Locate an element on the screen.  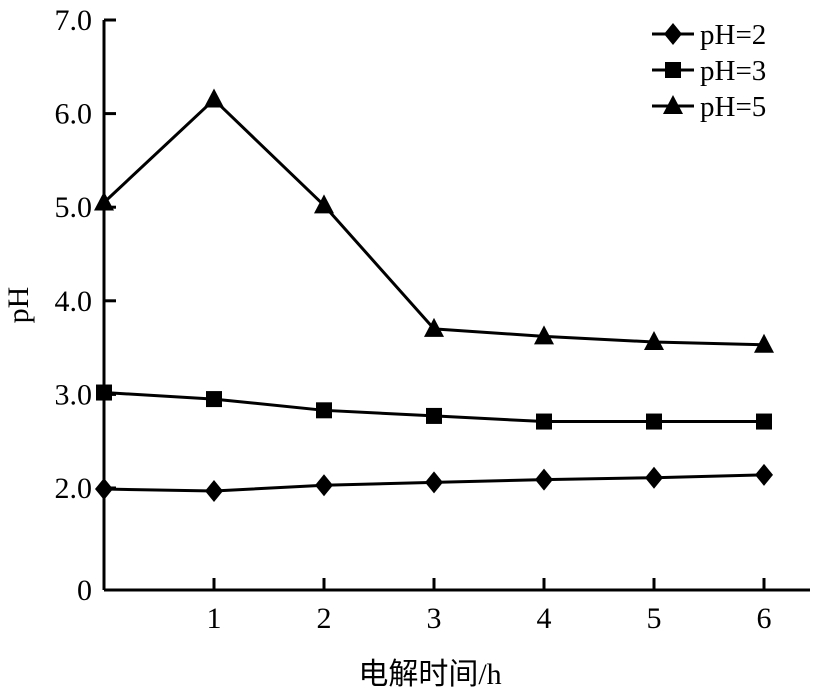
x-tick-label: 5 is located at coordinates (654, 618).